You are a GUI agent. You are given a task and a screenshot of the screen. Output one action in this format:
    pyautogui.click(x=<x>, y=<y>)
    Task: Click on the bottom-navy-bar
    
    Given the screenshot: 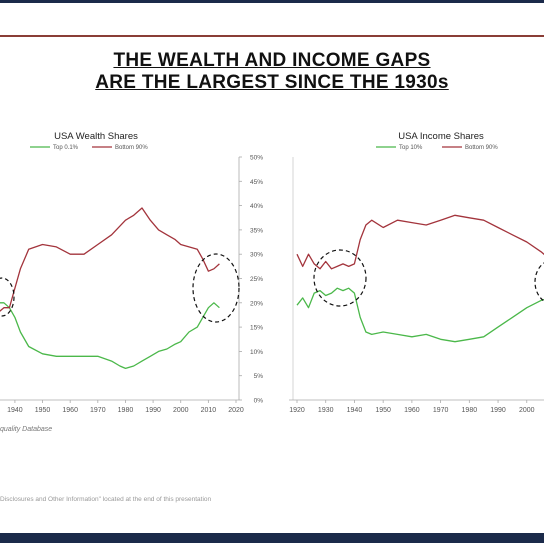 What is the action you would take?
    pyautogui.click(x=272, y=538)
    